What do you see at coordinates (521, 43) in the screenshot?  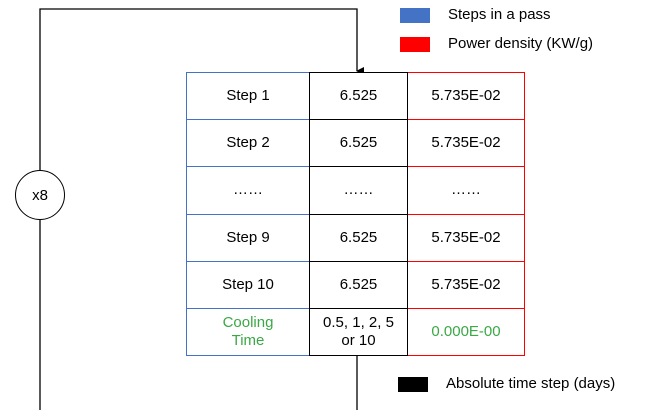 I see `legend-label: Power density (KW/g)` at bounding box center [521, 43].